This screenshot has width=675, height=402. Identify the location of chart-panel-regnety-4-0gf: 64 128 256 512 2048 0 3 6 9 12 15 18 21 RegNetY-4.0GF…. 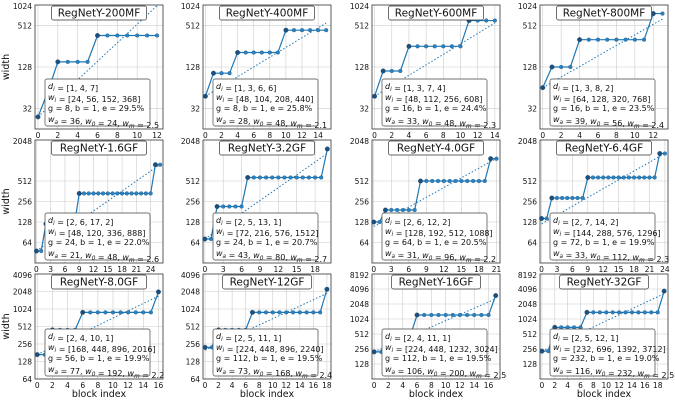
(426, 205).